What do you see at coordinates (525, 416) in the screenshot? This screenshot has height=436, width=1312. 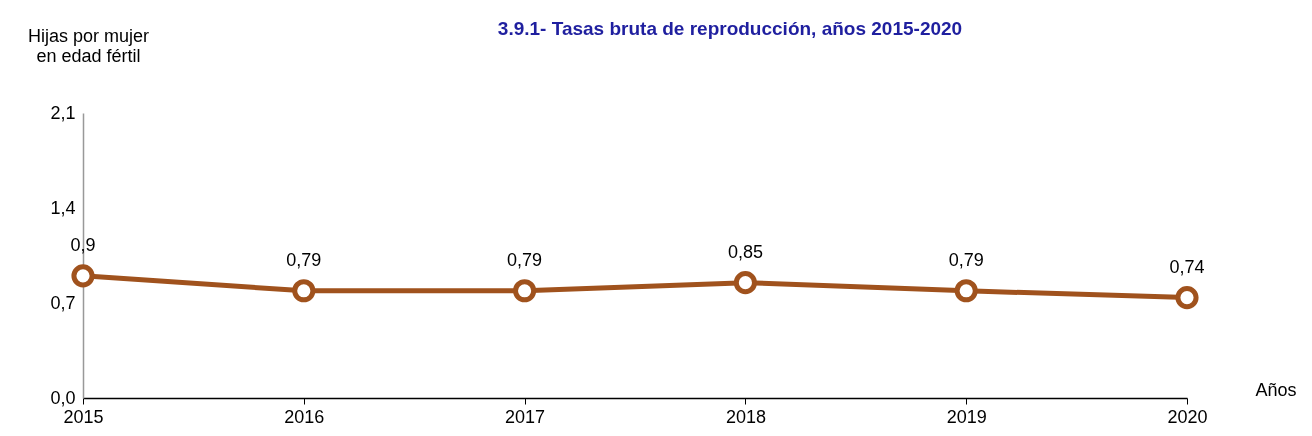 I see `x-tick-label: 2017` at bounding box center [525, 416].